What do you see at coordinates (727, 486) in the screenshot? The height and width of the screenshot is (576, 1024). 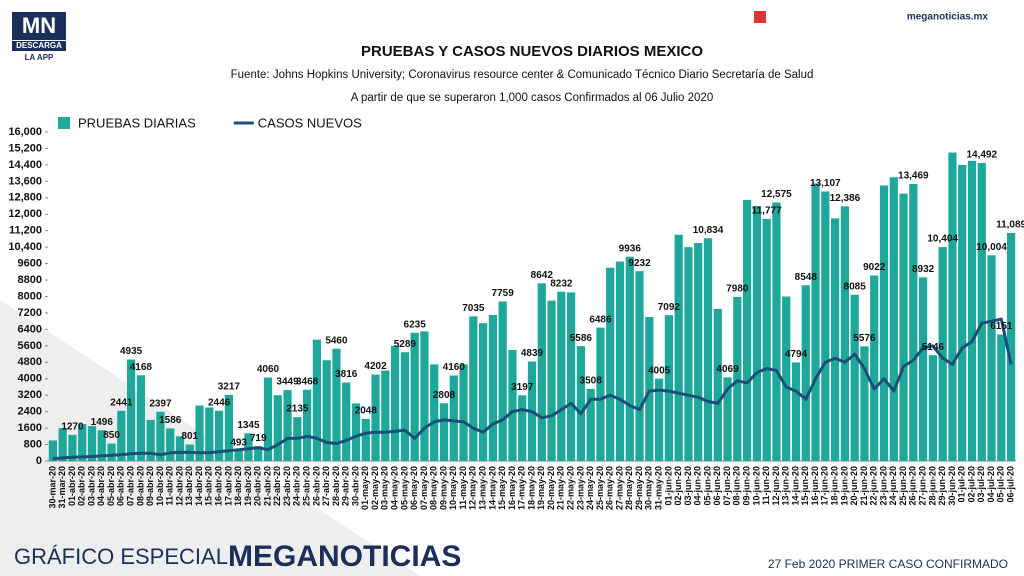 I see `x-tick-label: 07-jun-20` at bounding box center [727, 486].